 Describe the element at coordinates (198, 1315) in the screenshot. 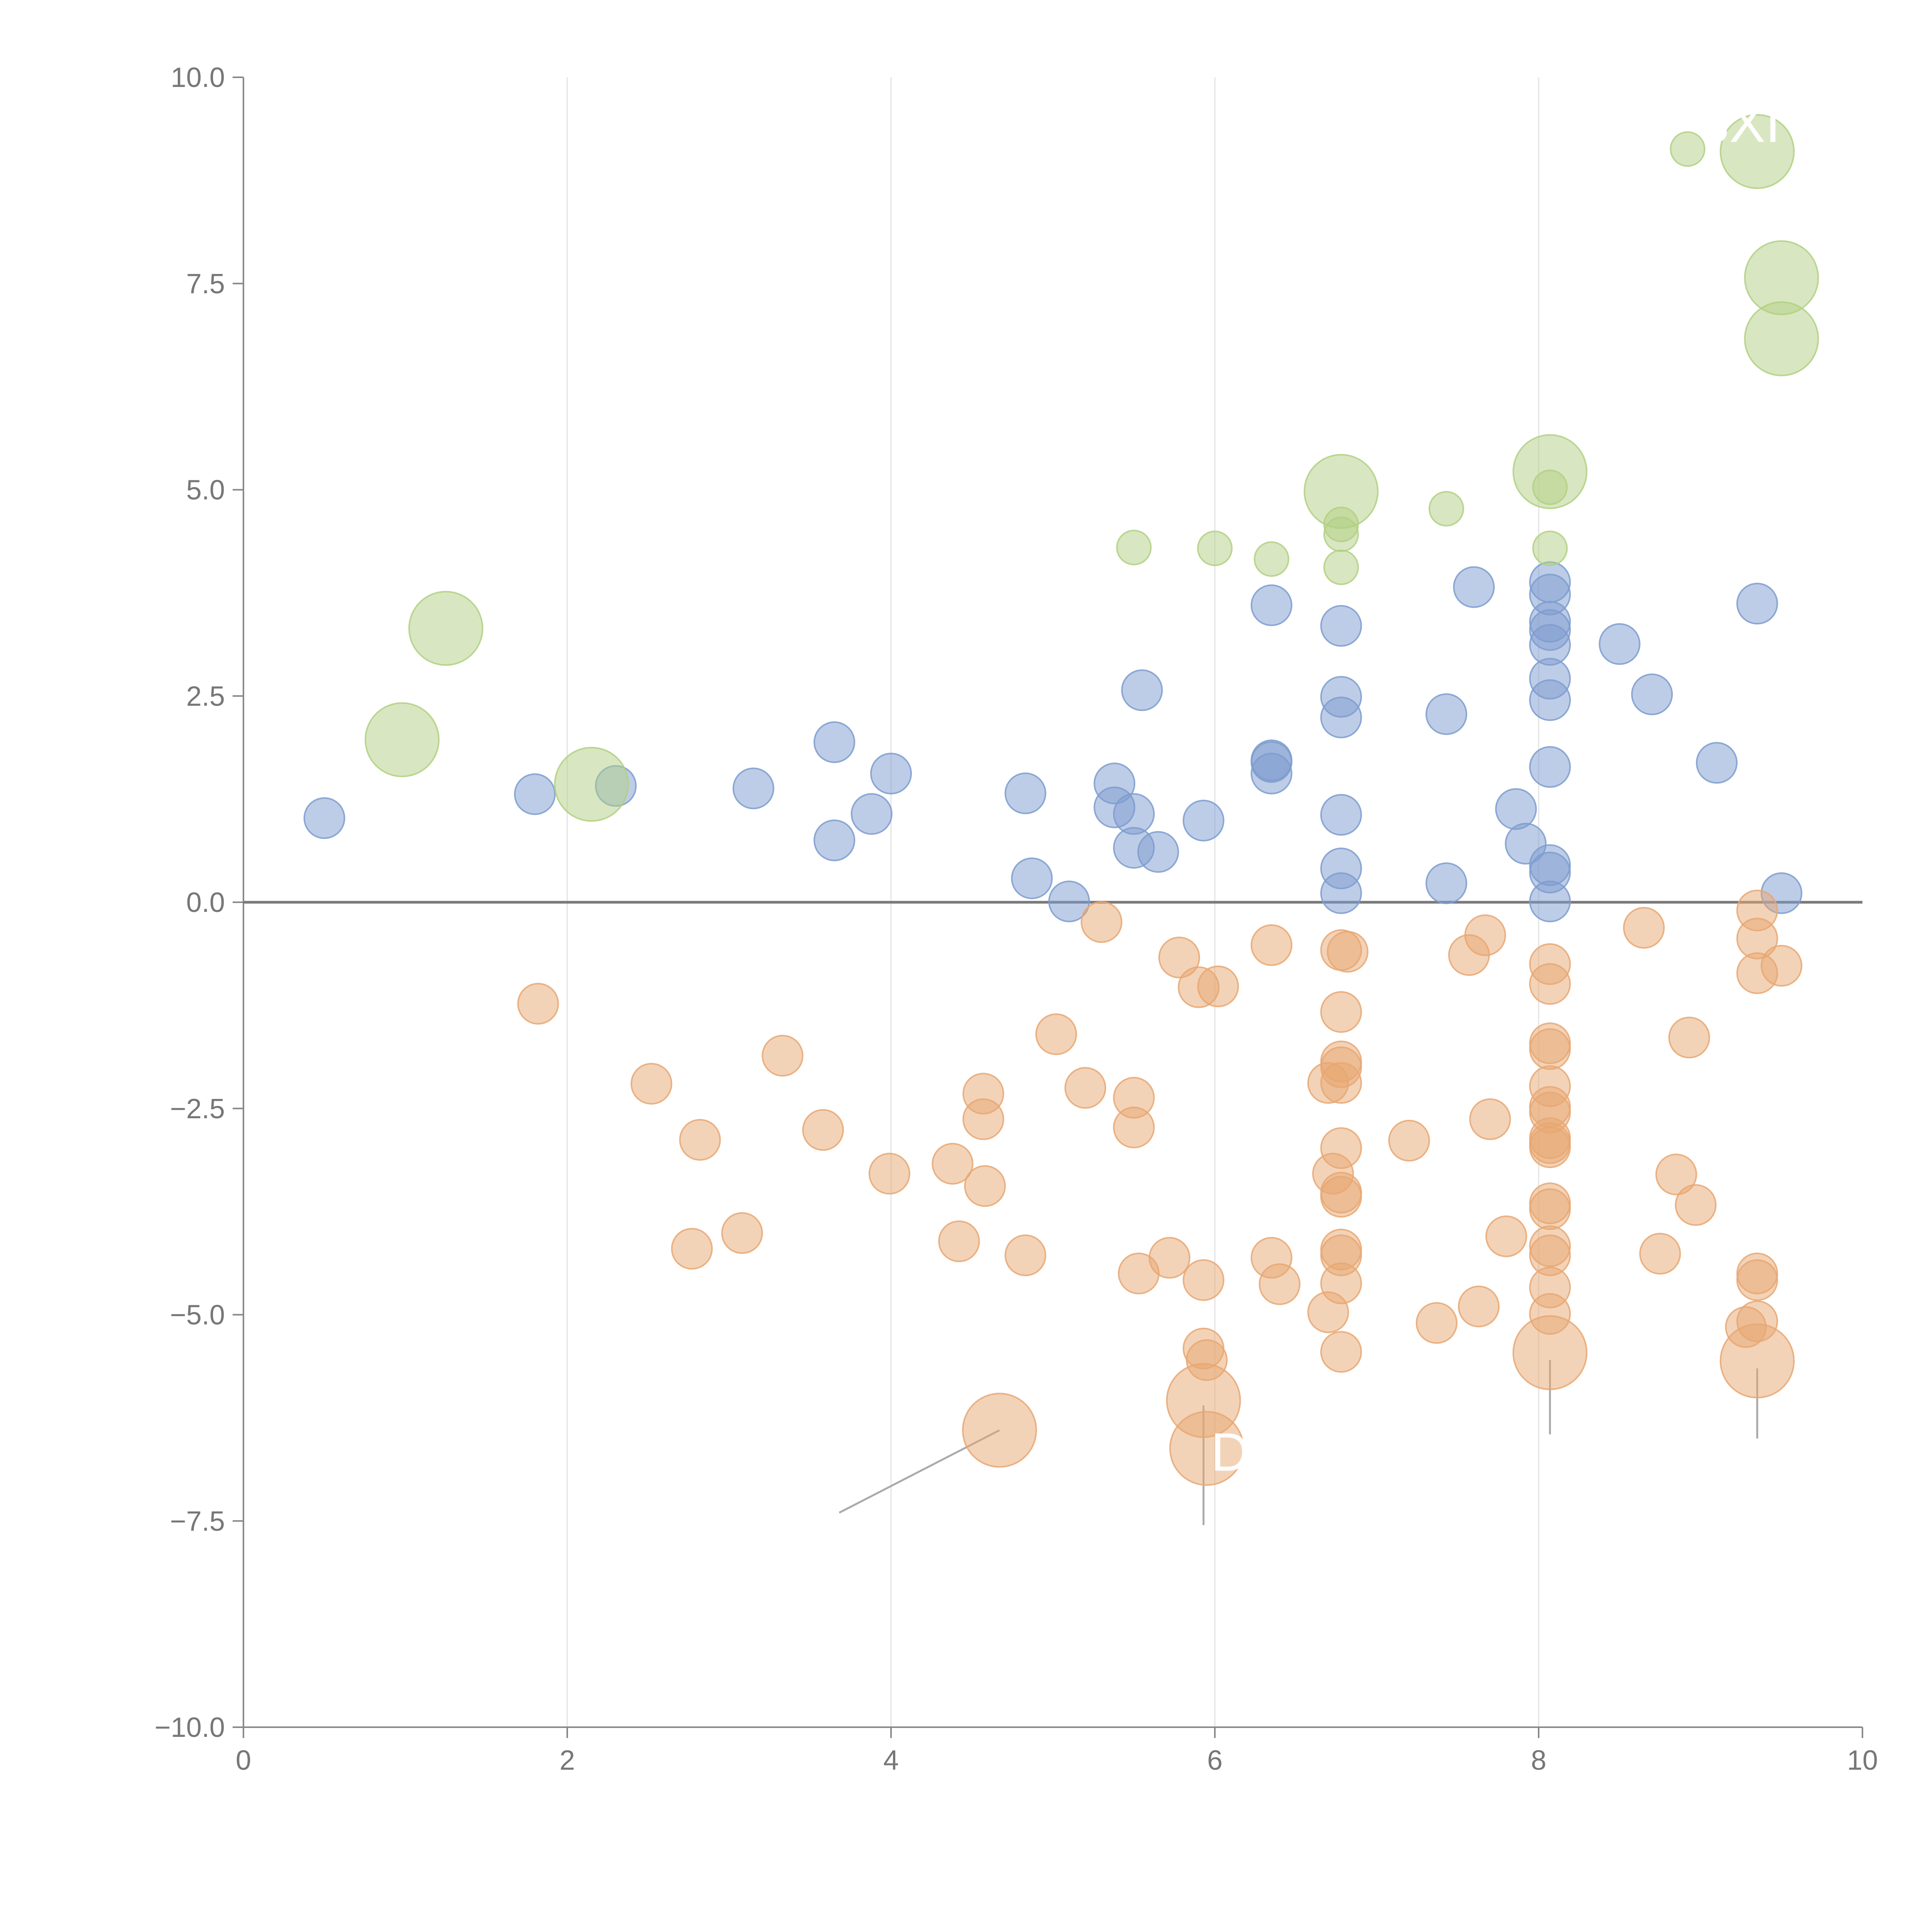

I see `y-tick-label: −5.0` at that location.